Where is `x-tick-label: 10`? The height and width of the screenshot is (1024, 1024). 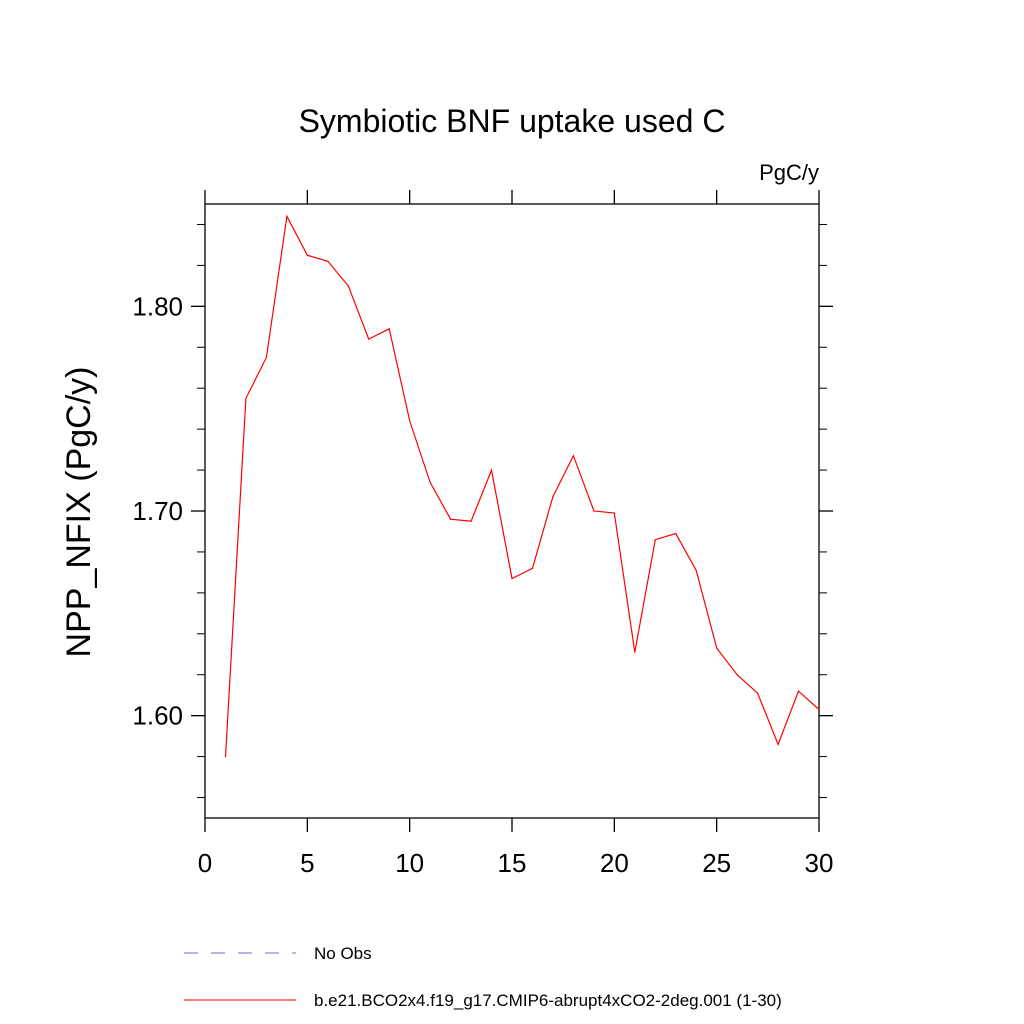 x-tick-label: 10 is located at coordinates (409, 863).